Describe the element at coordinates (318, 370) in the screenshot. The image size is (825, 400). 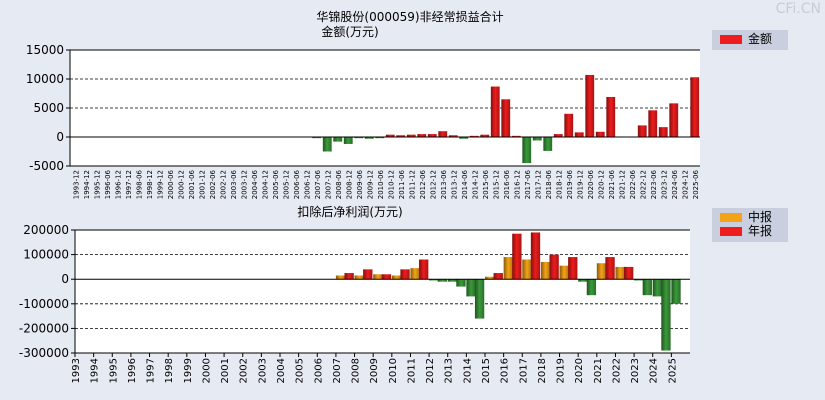
I see `x-tick-label: 2006` at that location.